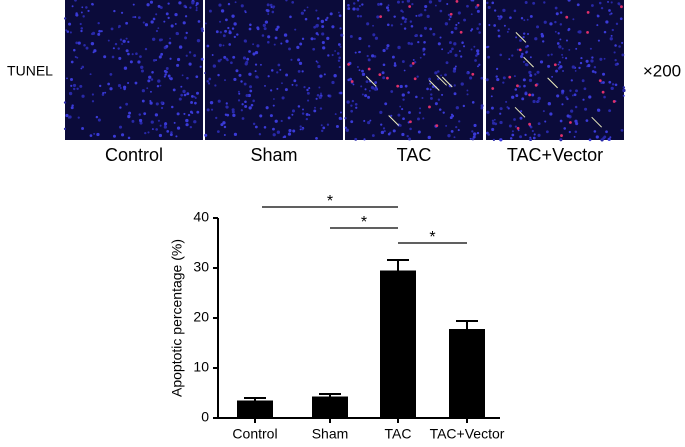  Describe the element at coordinates (330, 201) in the screenshot. I see `significance-label: *` at that location.